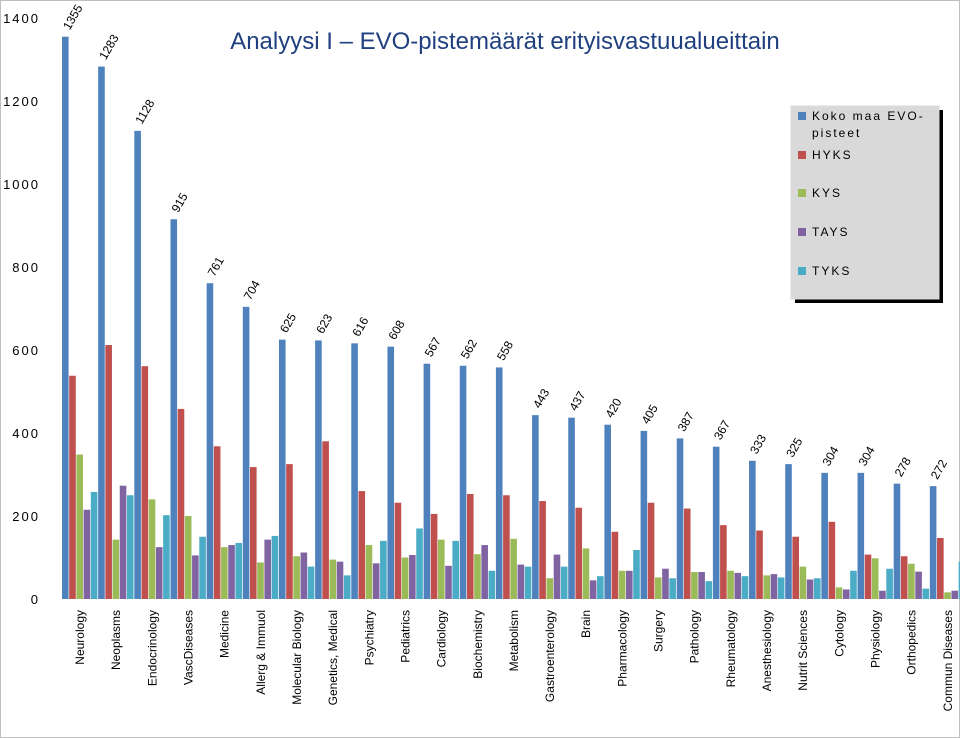 The height and width of the screenshot is (738, 960). What do you see at coordinates (912, 642) in the screenshot?
I see `x-tick-label: Orthopedics` at bounding box center [912, 642].